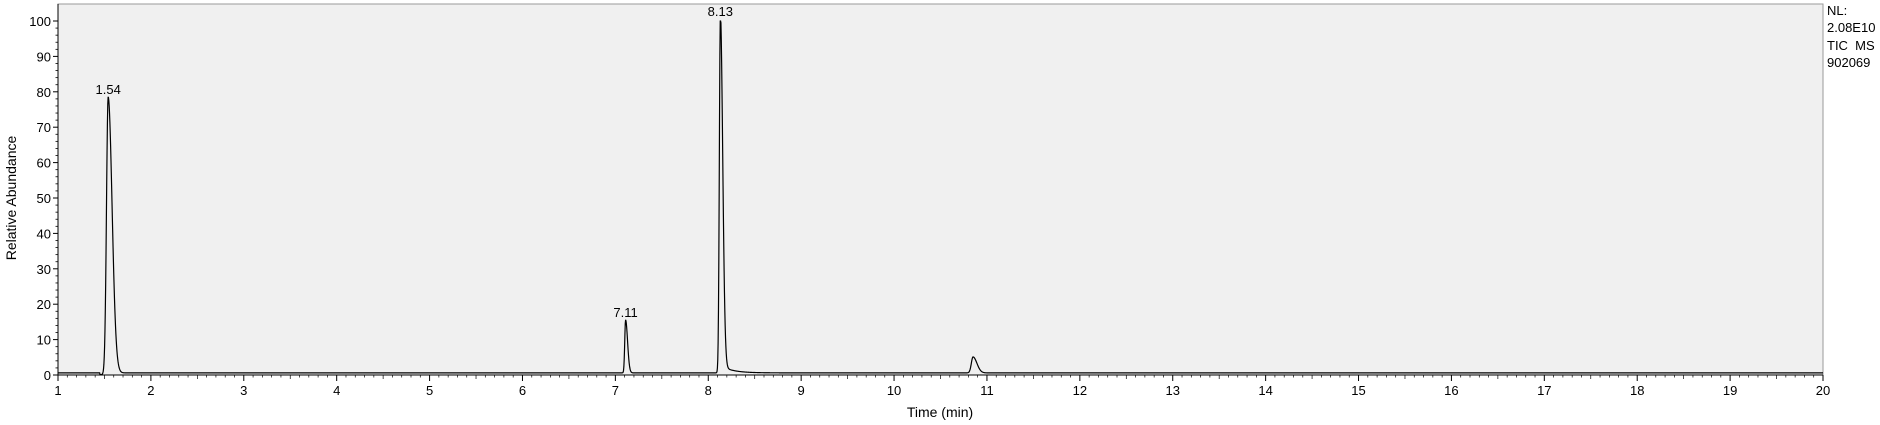 This screenshot has height=425, width=1880. I want to click on y-tick-label: 50, so click(44, 198).